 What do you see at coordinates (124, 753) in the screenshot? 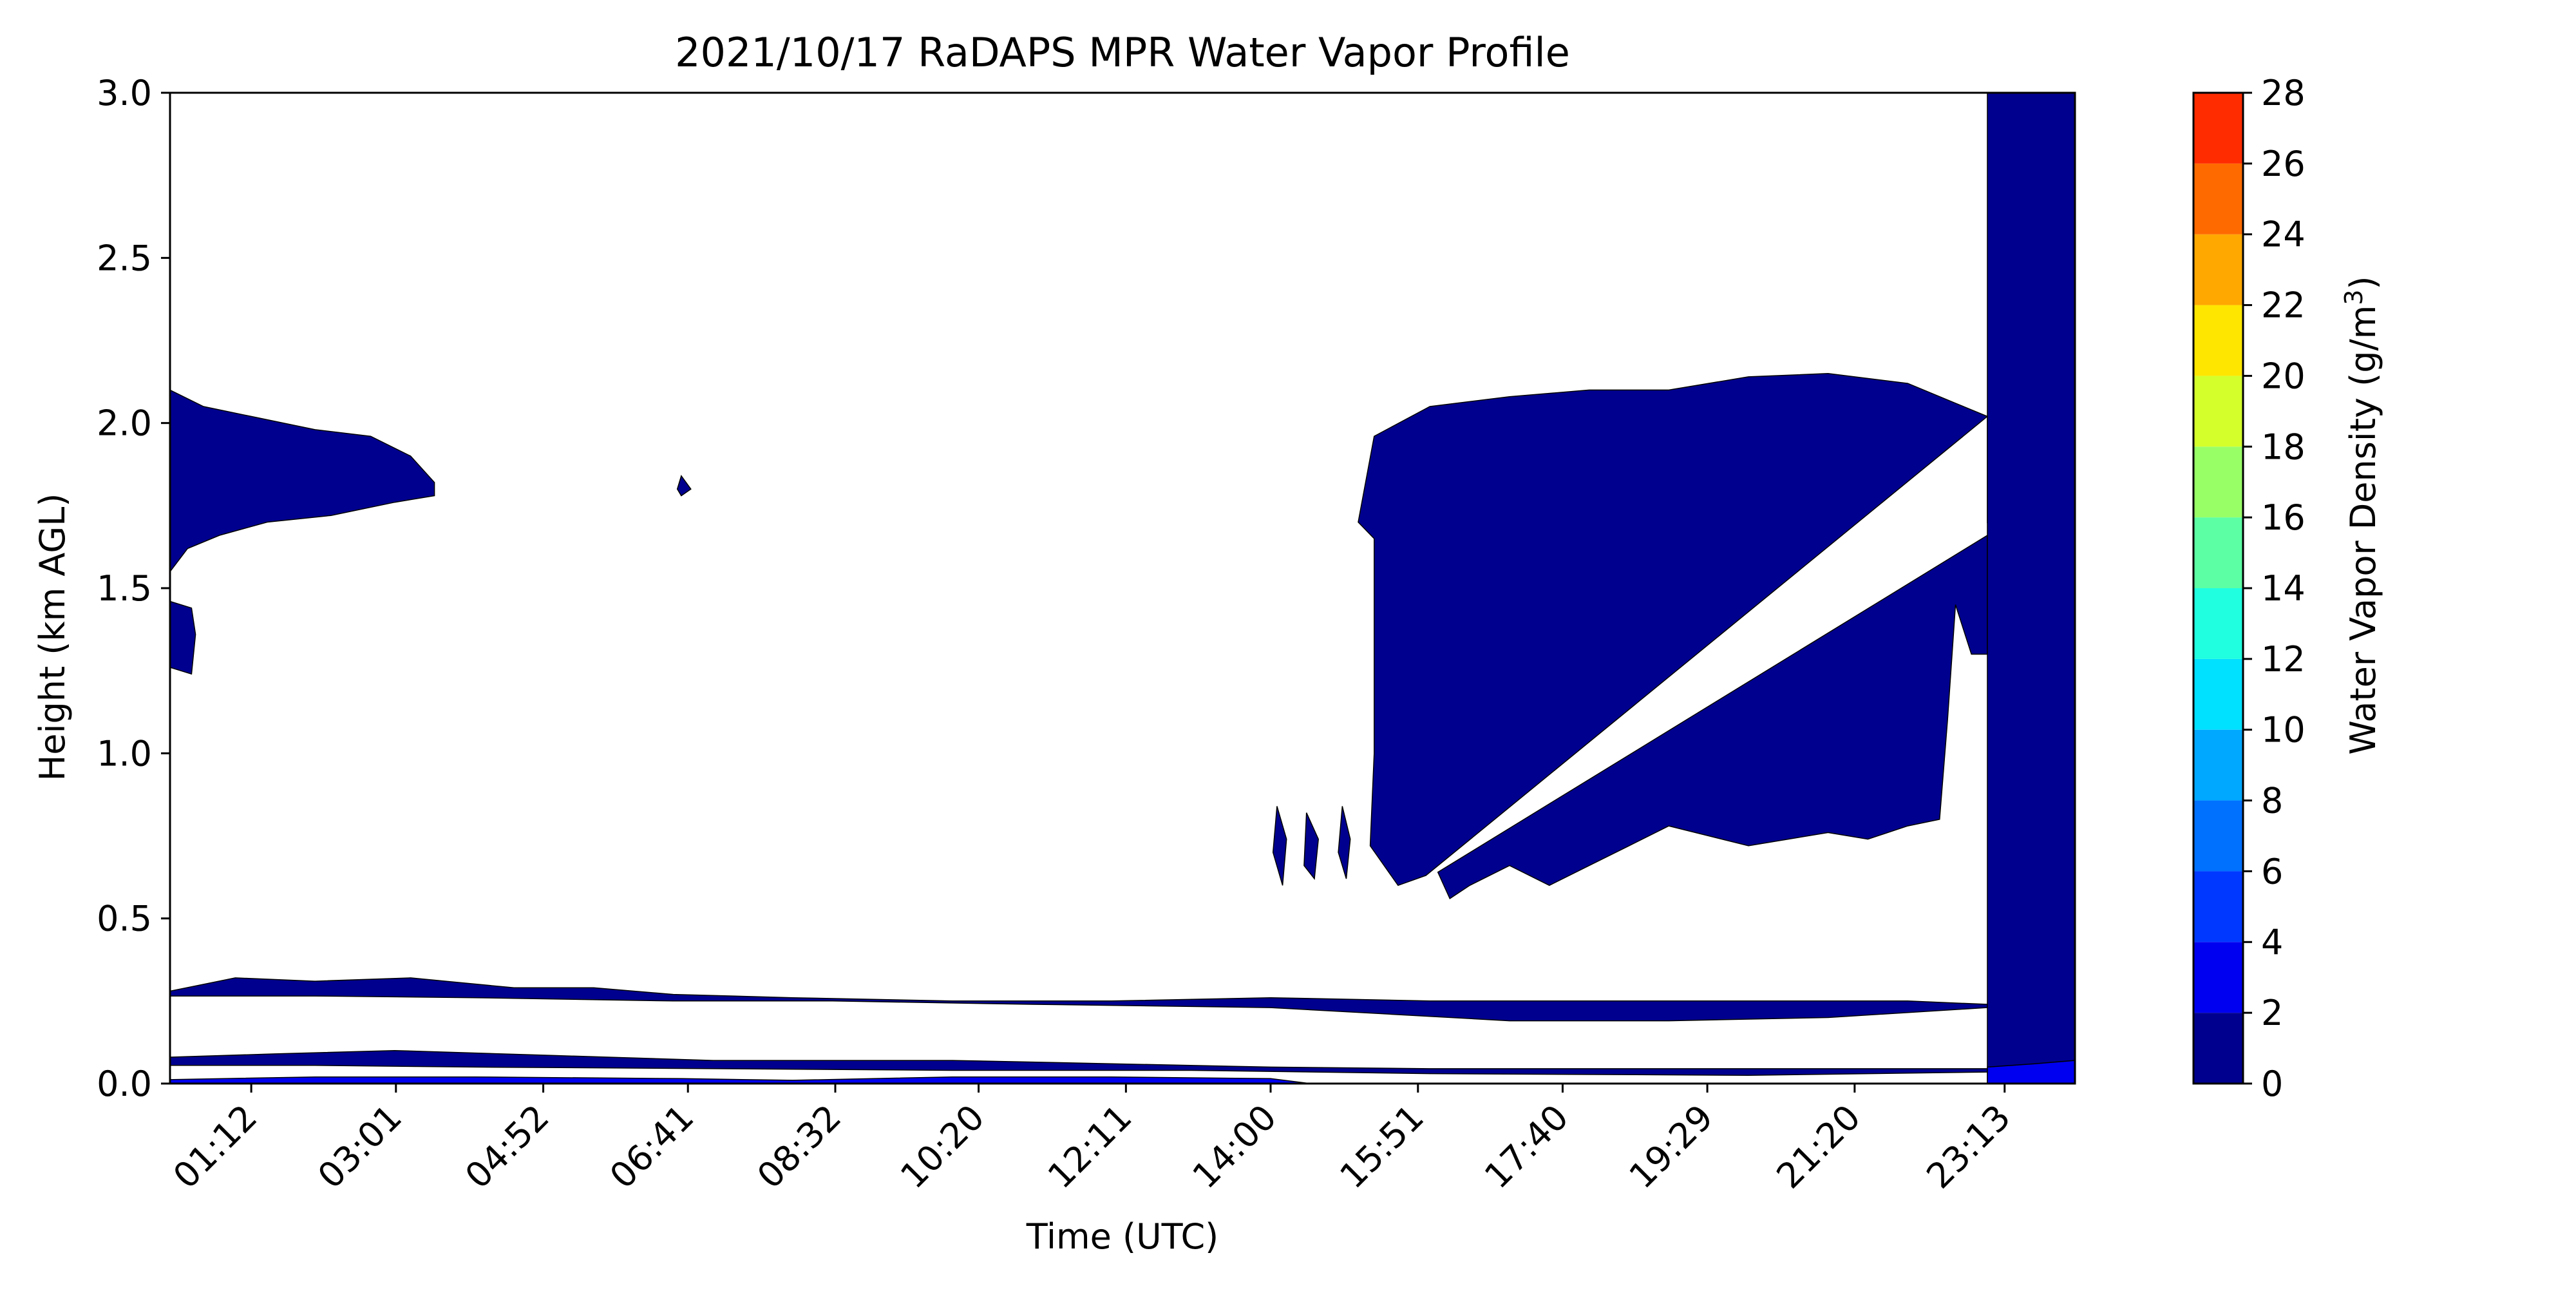
I see `y-tick-label: 1.0` at bounding box center [124, 753].